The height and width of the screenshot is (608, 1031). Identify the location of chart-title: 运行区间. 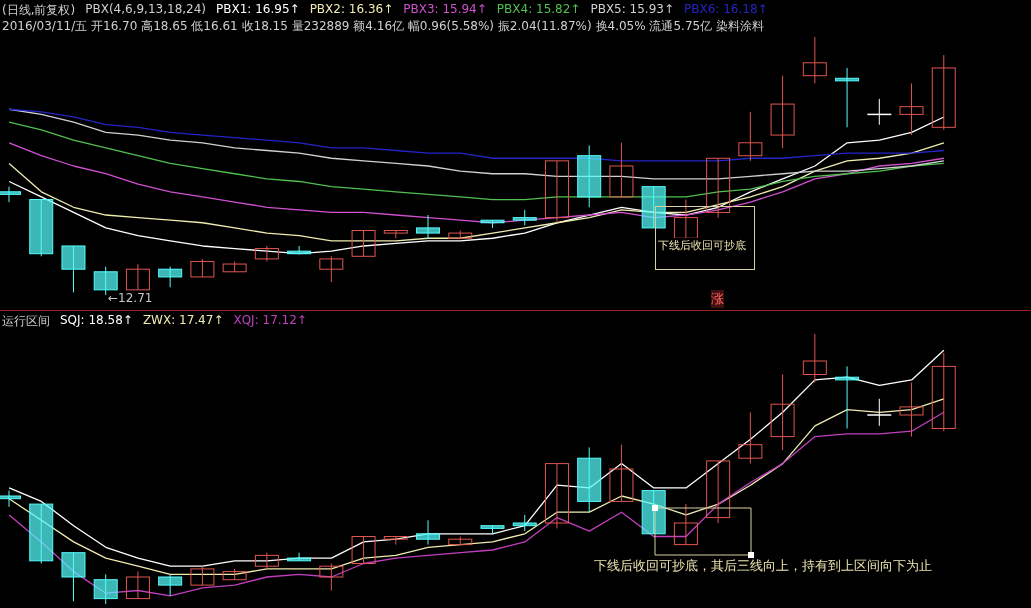
(26, 321).